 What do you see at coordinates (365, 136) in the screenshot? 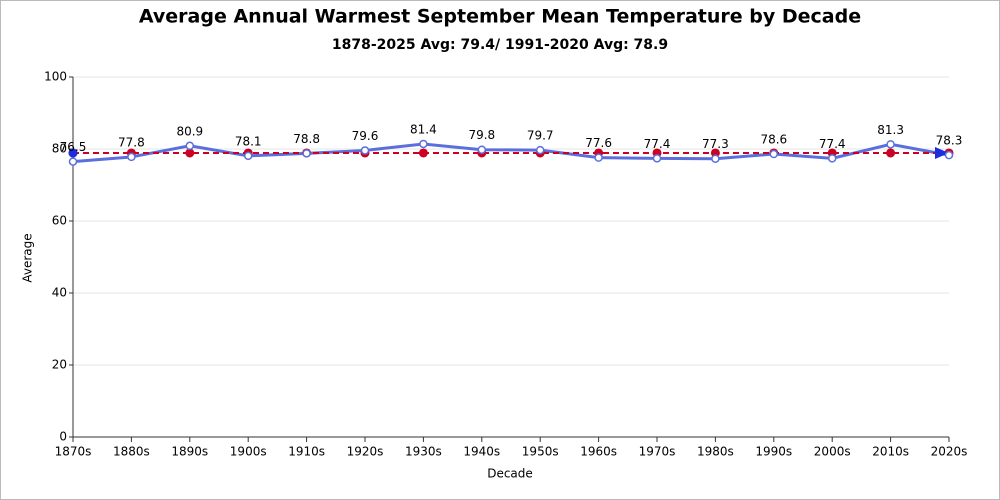
I see `data-label: 79.6` at bounding box center [365, 136].